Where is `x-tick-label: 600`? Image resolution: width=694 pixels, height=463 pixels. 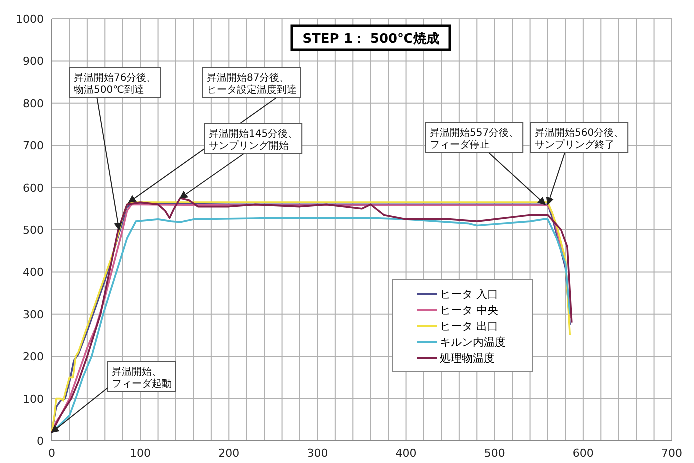 x-tick-label: 600 is located at coordinates (583, 453).